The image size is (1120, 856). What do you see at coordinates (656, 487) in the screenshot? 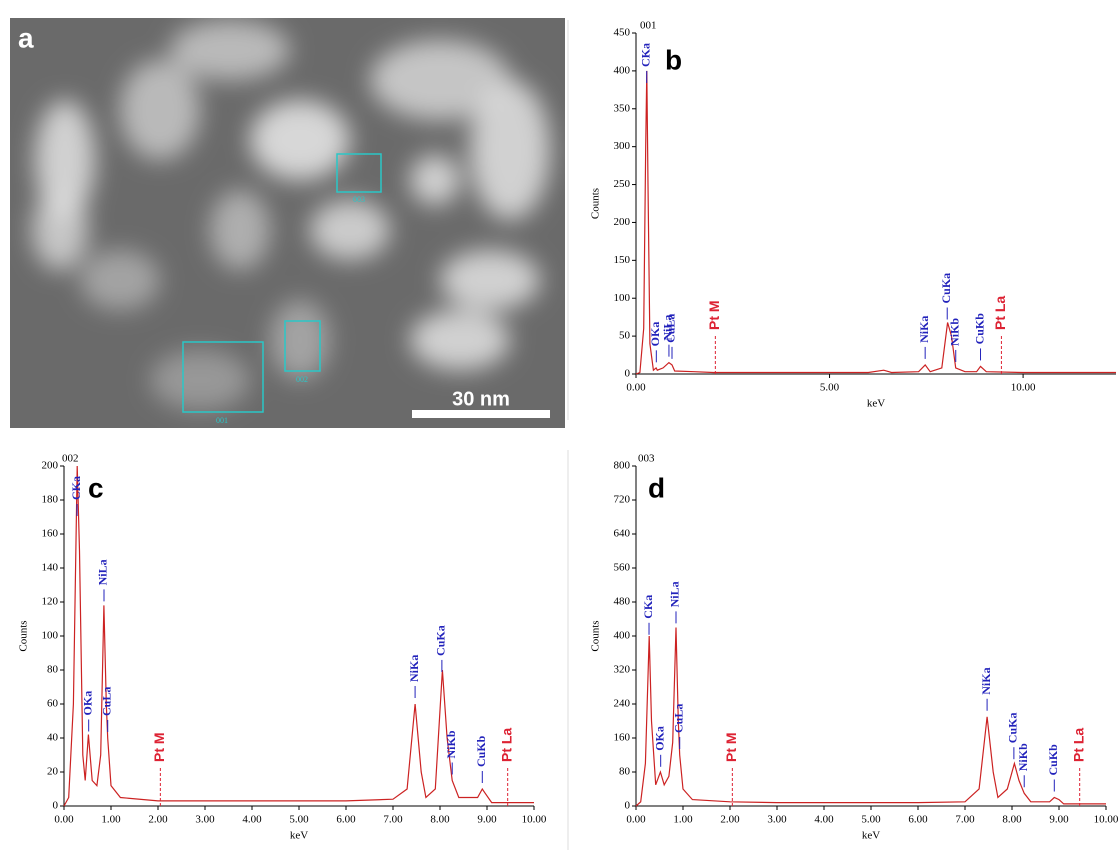
I see `panel-letter: d` at bounding box center [656, 487].